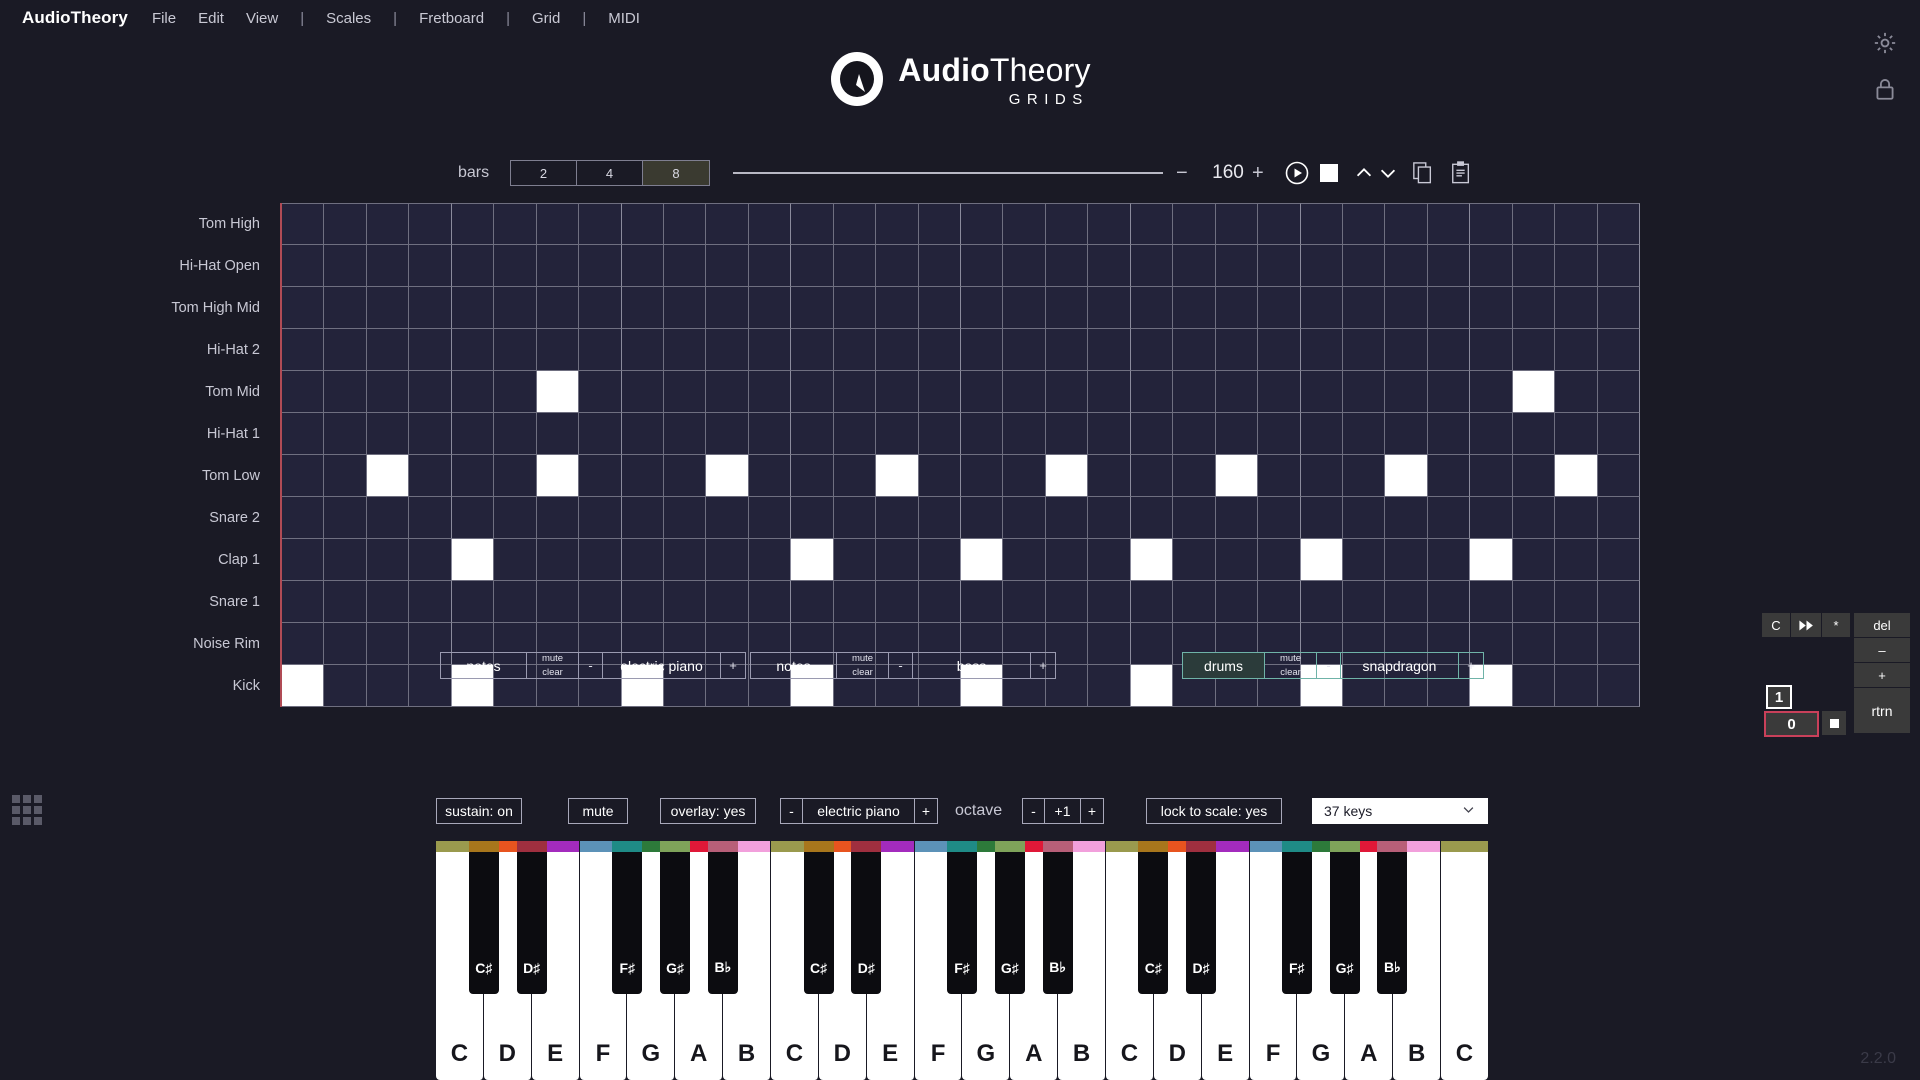 This screenshot has width=1920, height=1080. What do you see at coordinates (818, 917) in the screenshot?
I see `piano-black-key-C♯-5: C♯` at bounding box center [818, 917].